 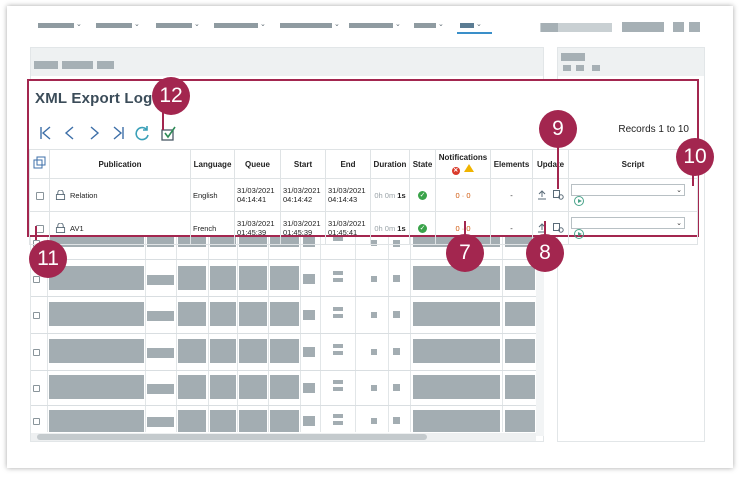 What do you see at coordinates (94, 98) in the screenshot?
I see `page-title: XML Export Log` at bounding box center [94, 98].